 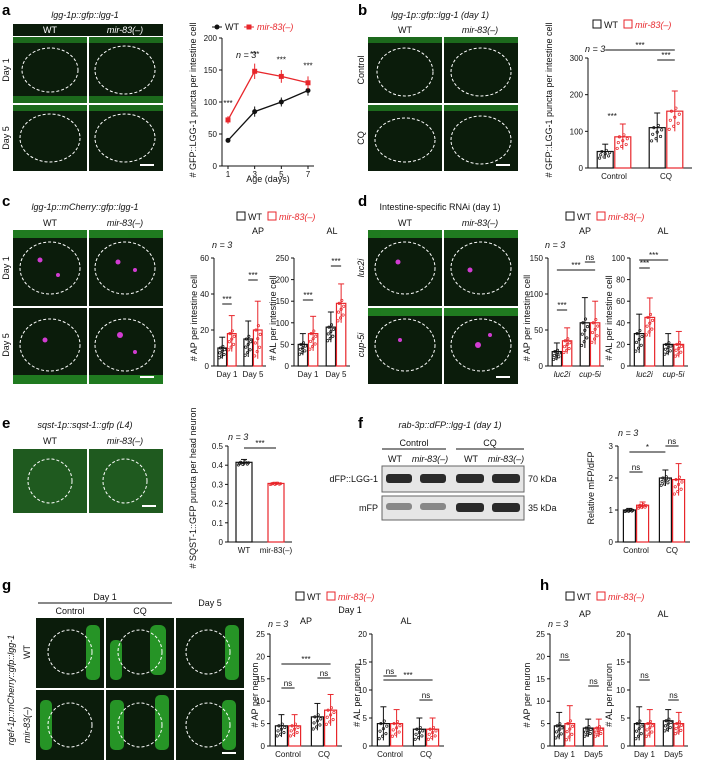 I want to click on f-lane-wt2: WT, so click(x=471, y=459).